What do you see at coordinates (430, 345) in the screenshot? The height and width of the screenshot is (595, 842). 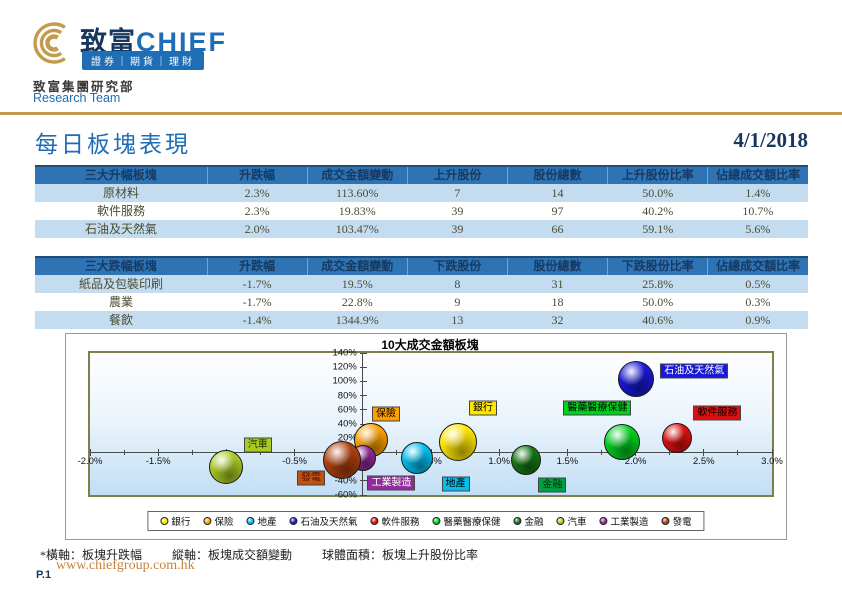 I see `chart-title: 10大成交金額板塊` at bounding box center [430, 345].